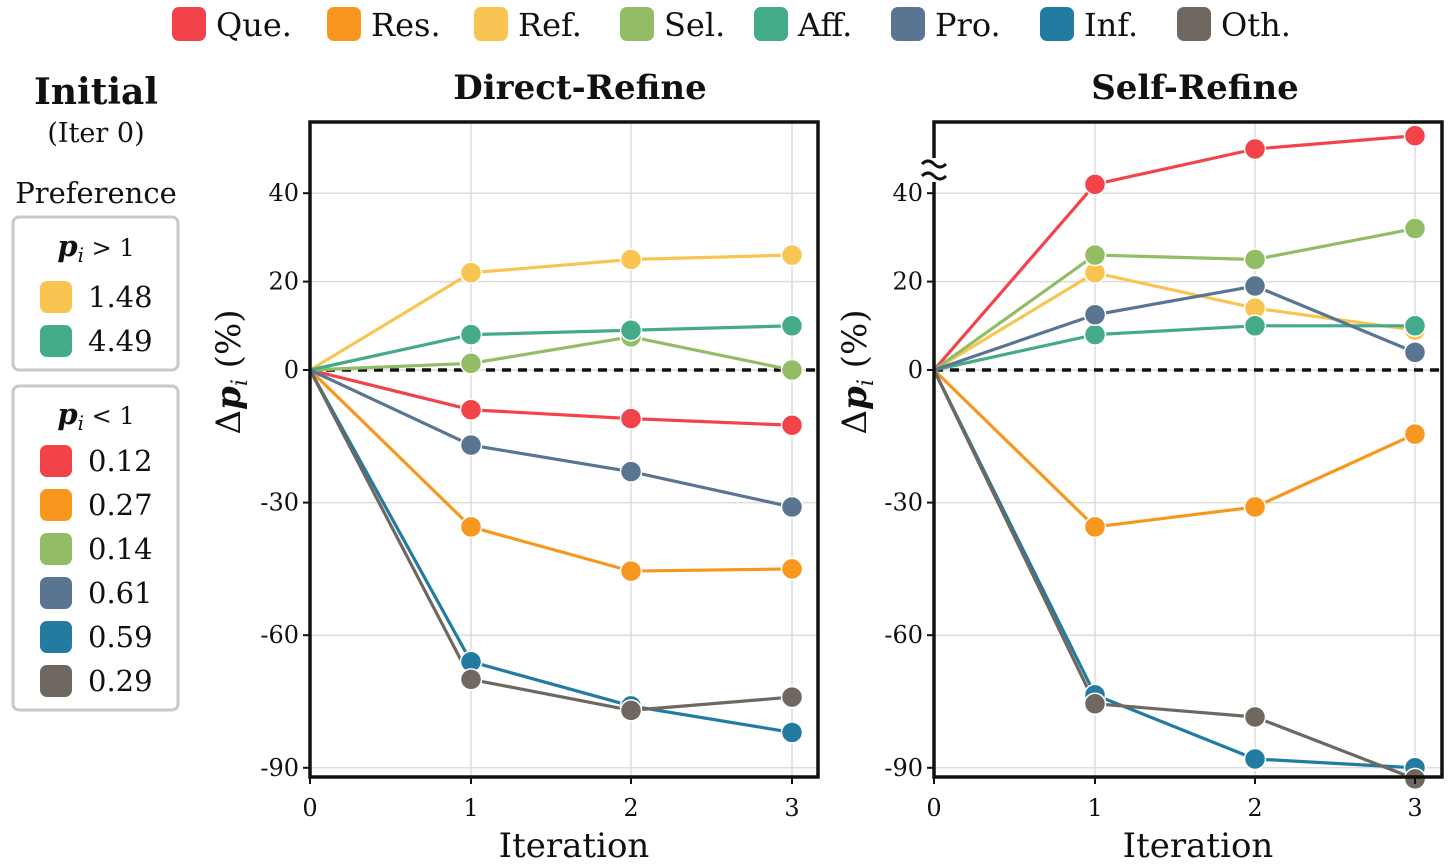 The image size is (1448, 864). Describe the element at coordinates (279, 768) in the screenshot. I see `direct-refine-ytick-label-90: -90` at that location.